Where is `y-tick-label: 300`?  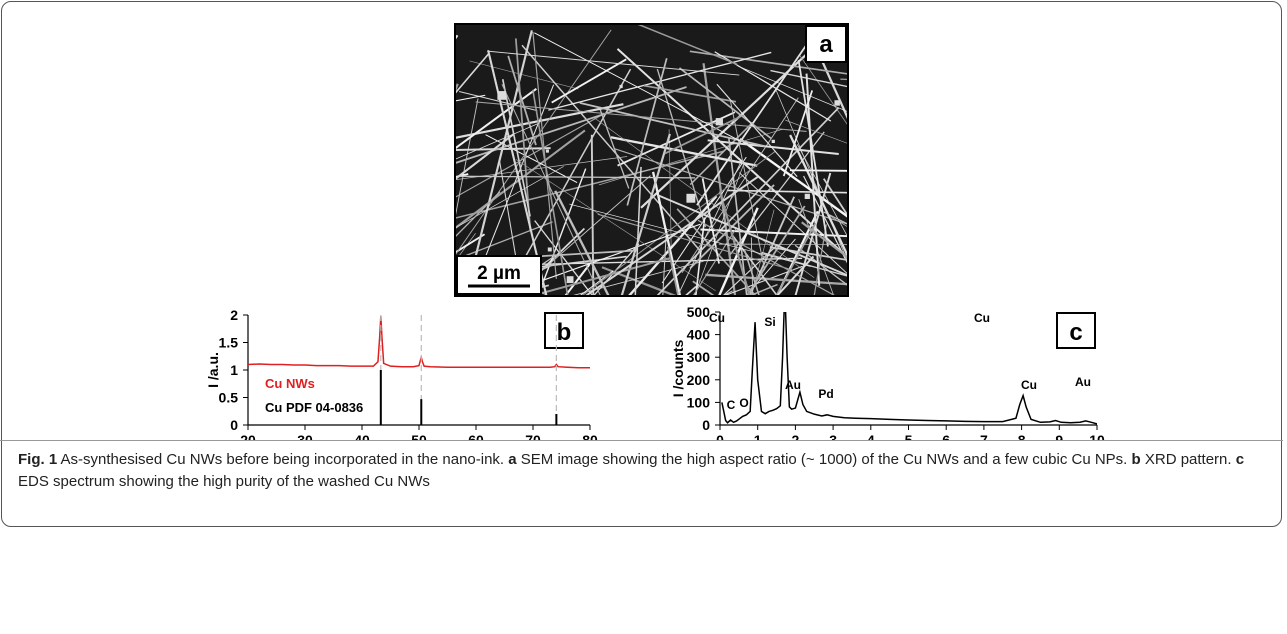 y-tick-label: 300 is located at coordinates (699, 357).